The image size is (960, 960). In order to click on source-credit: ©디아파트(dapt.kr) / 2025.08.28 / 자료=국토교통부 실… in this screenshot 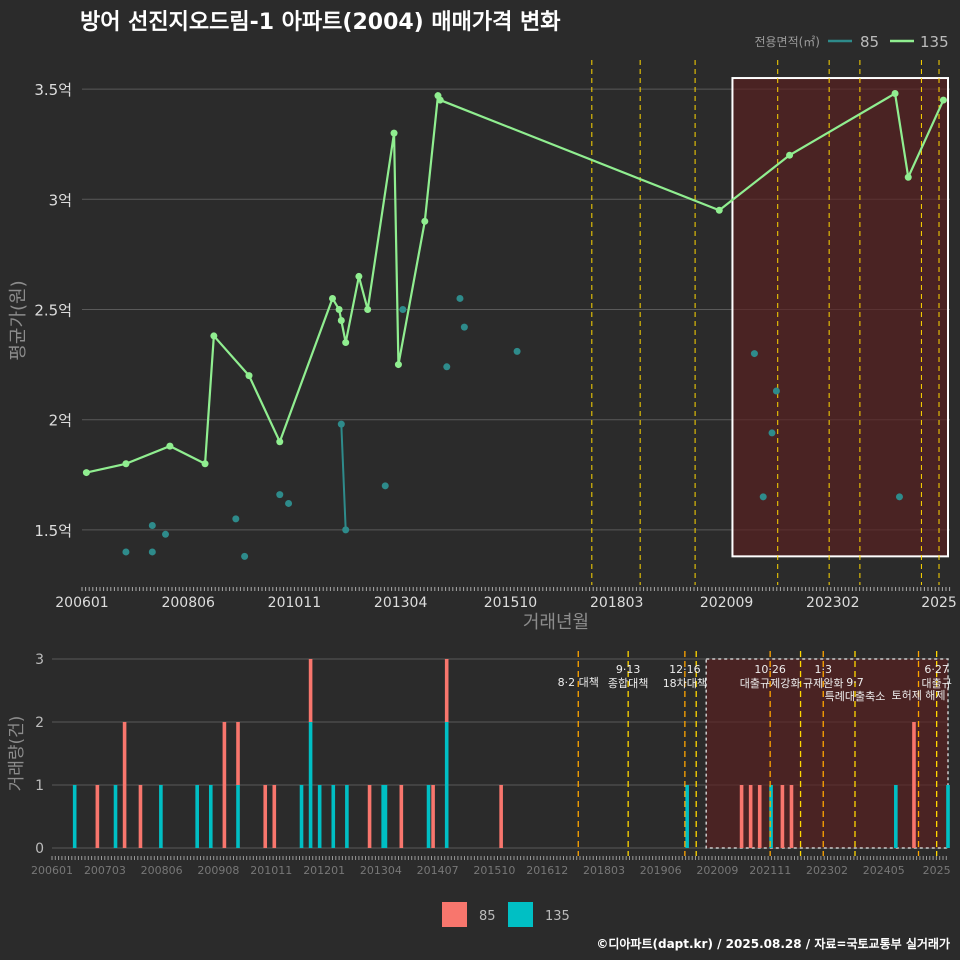, I will do `click(773, 944)`.